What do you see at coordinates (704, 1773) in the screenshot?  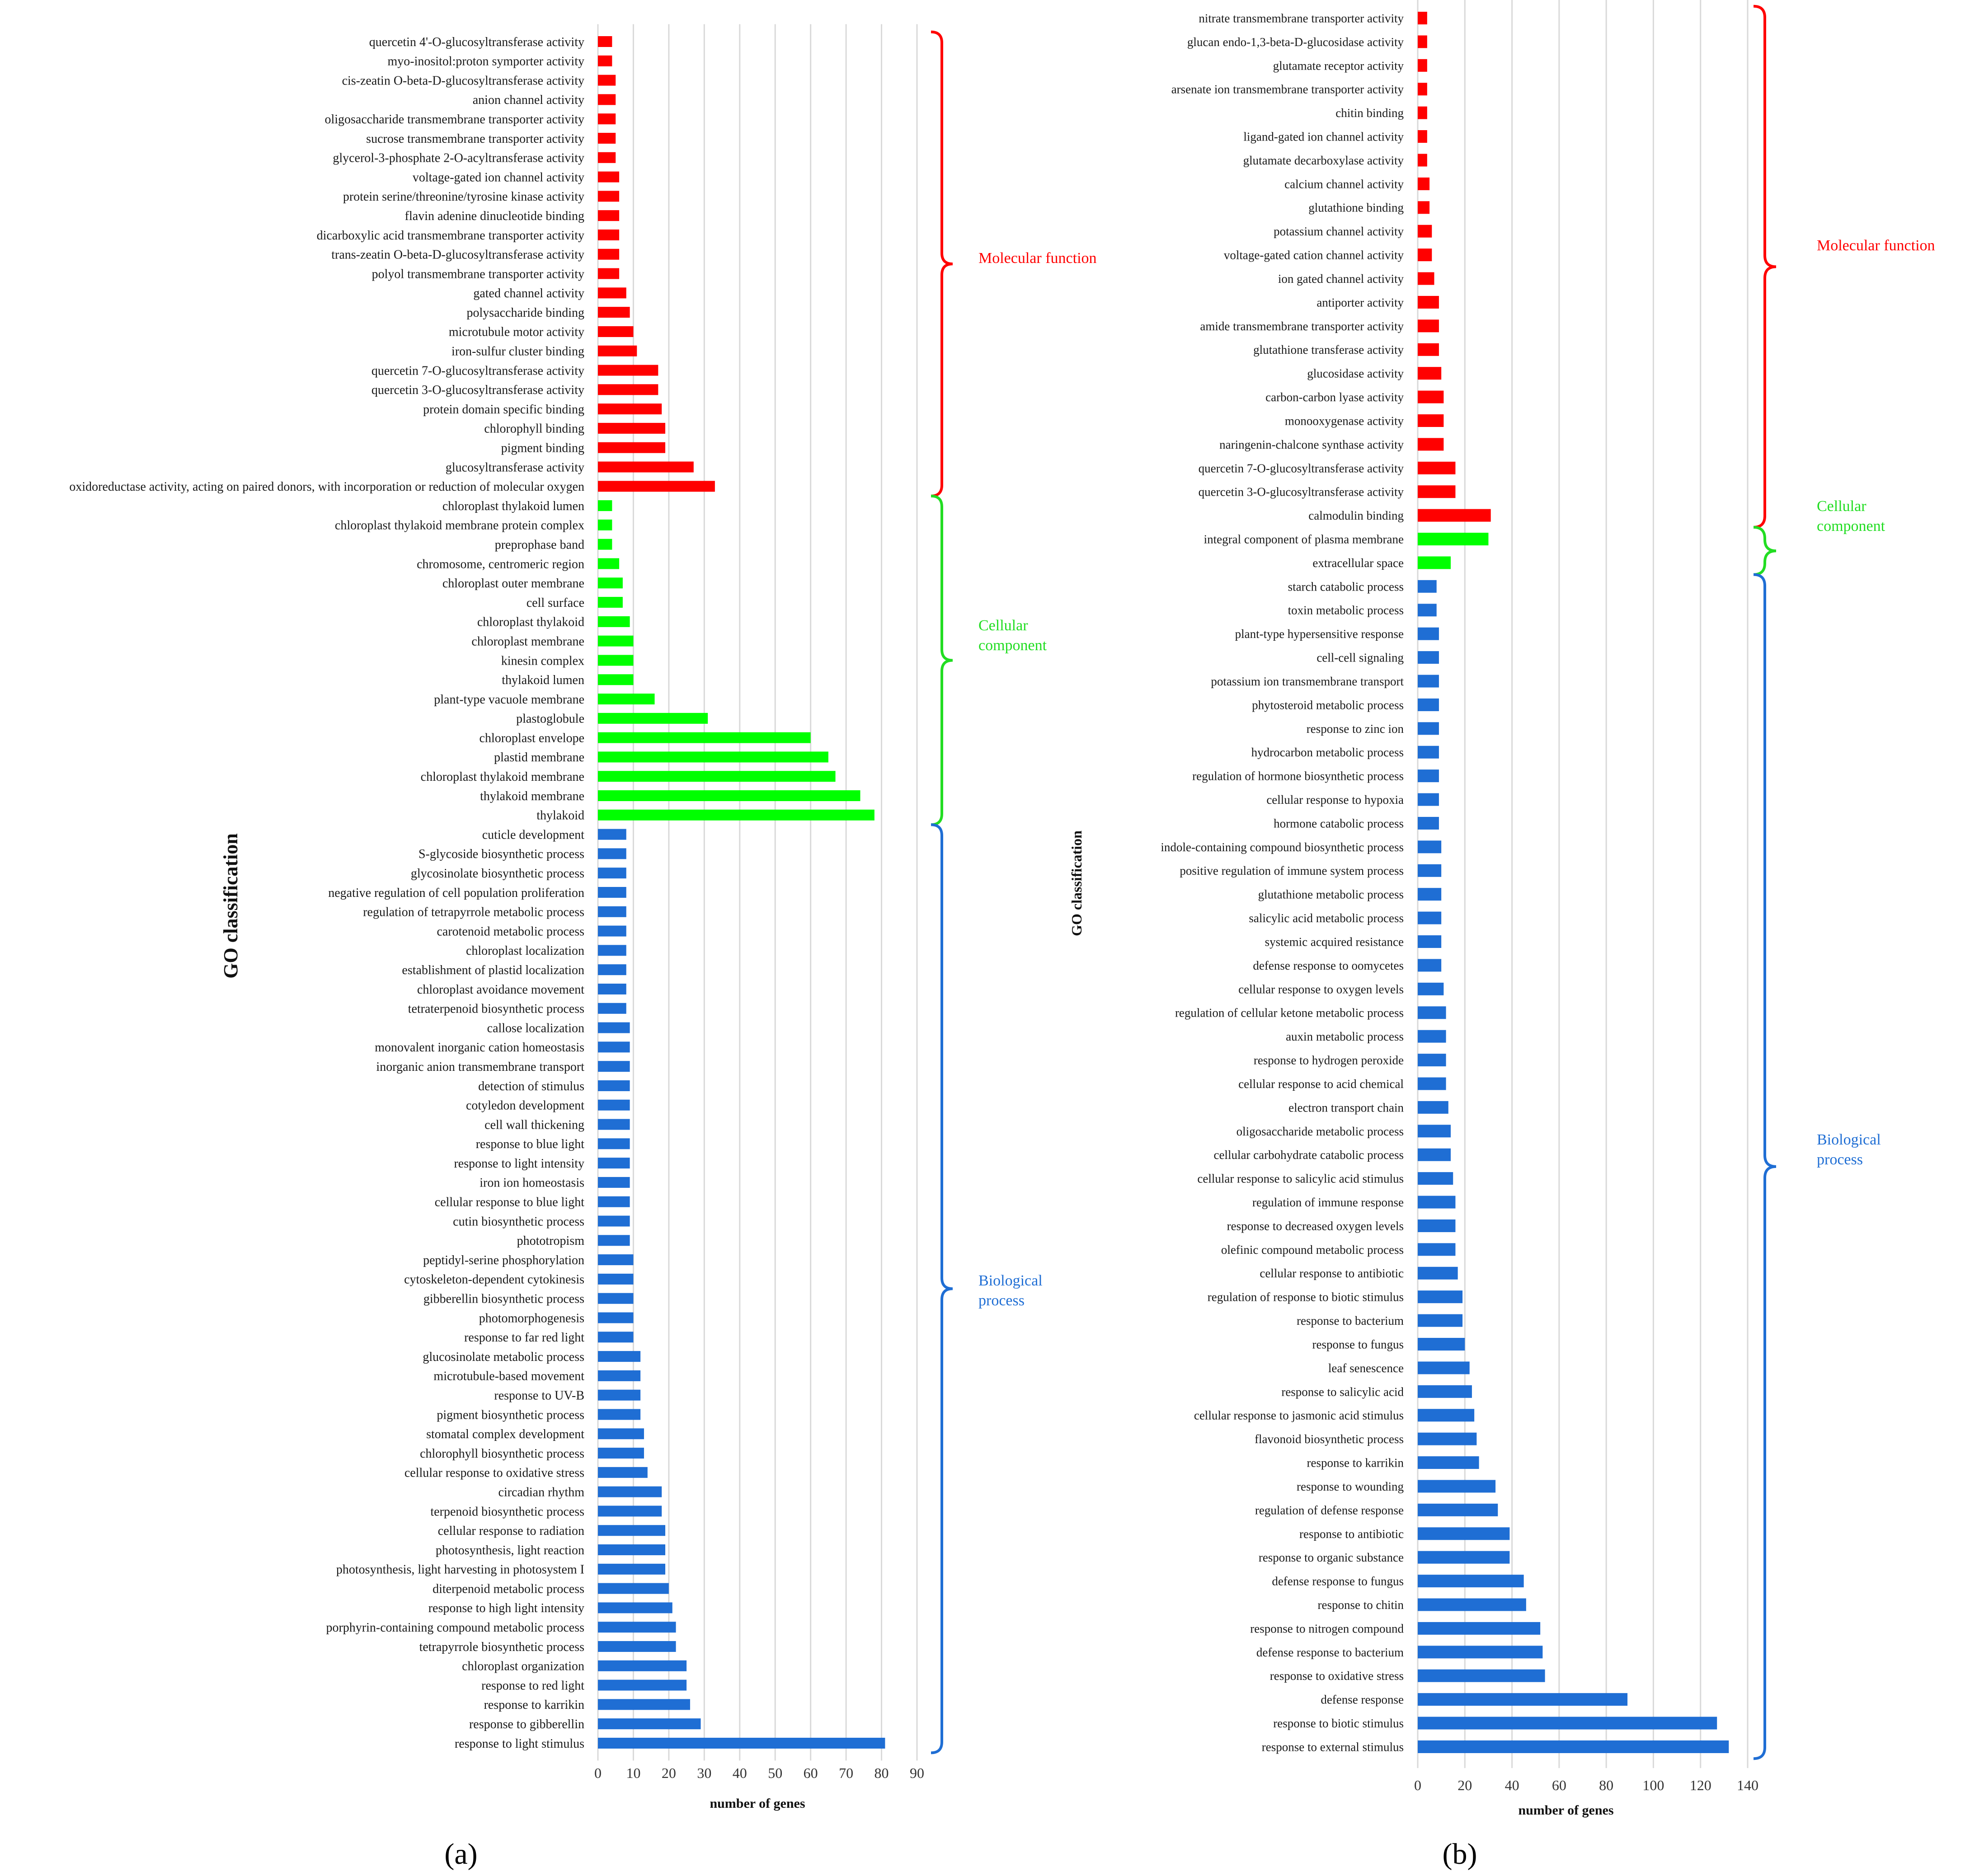 I see `x-tick-label: 30` at bounding box center [704, 1773].